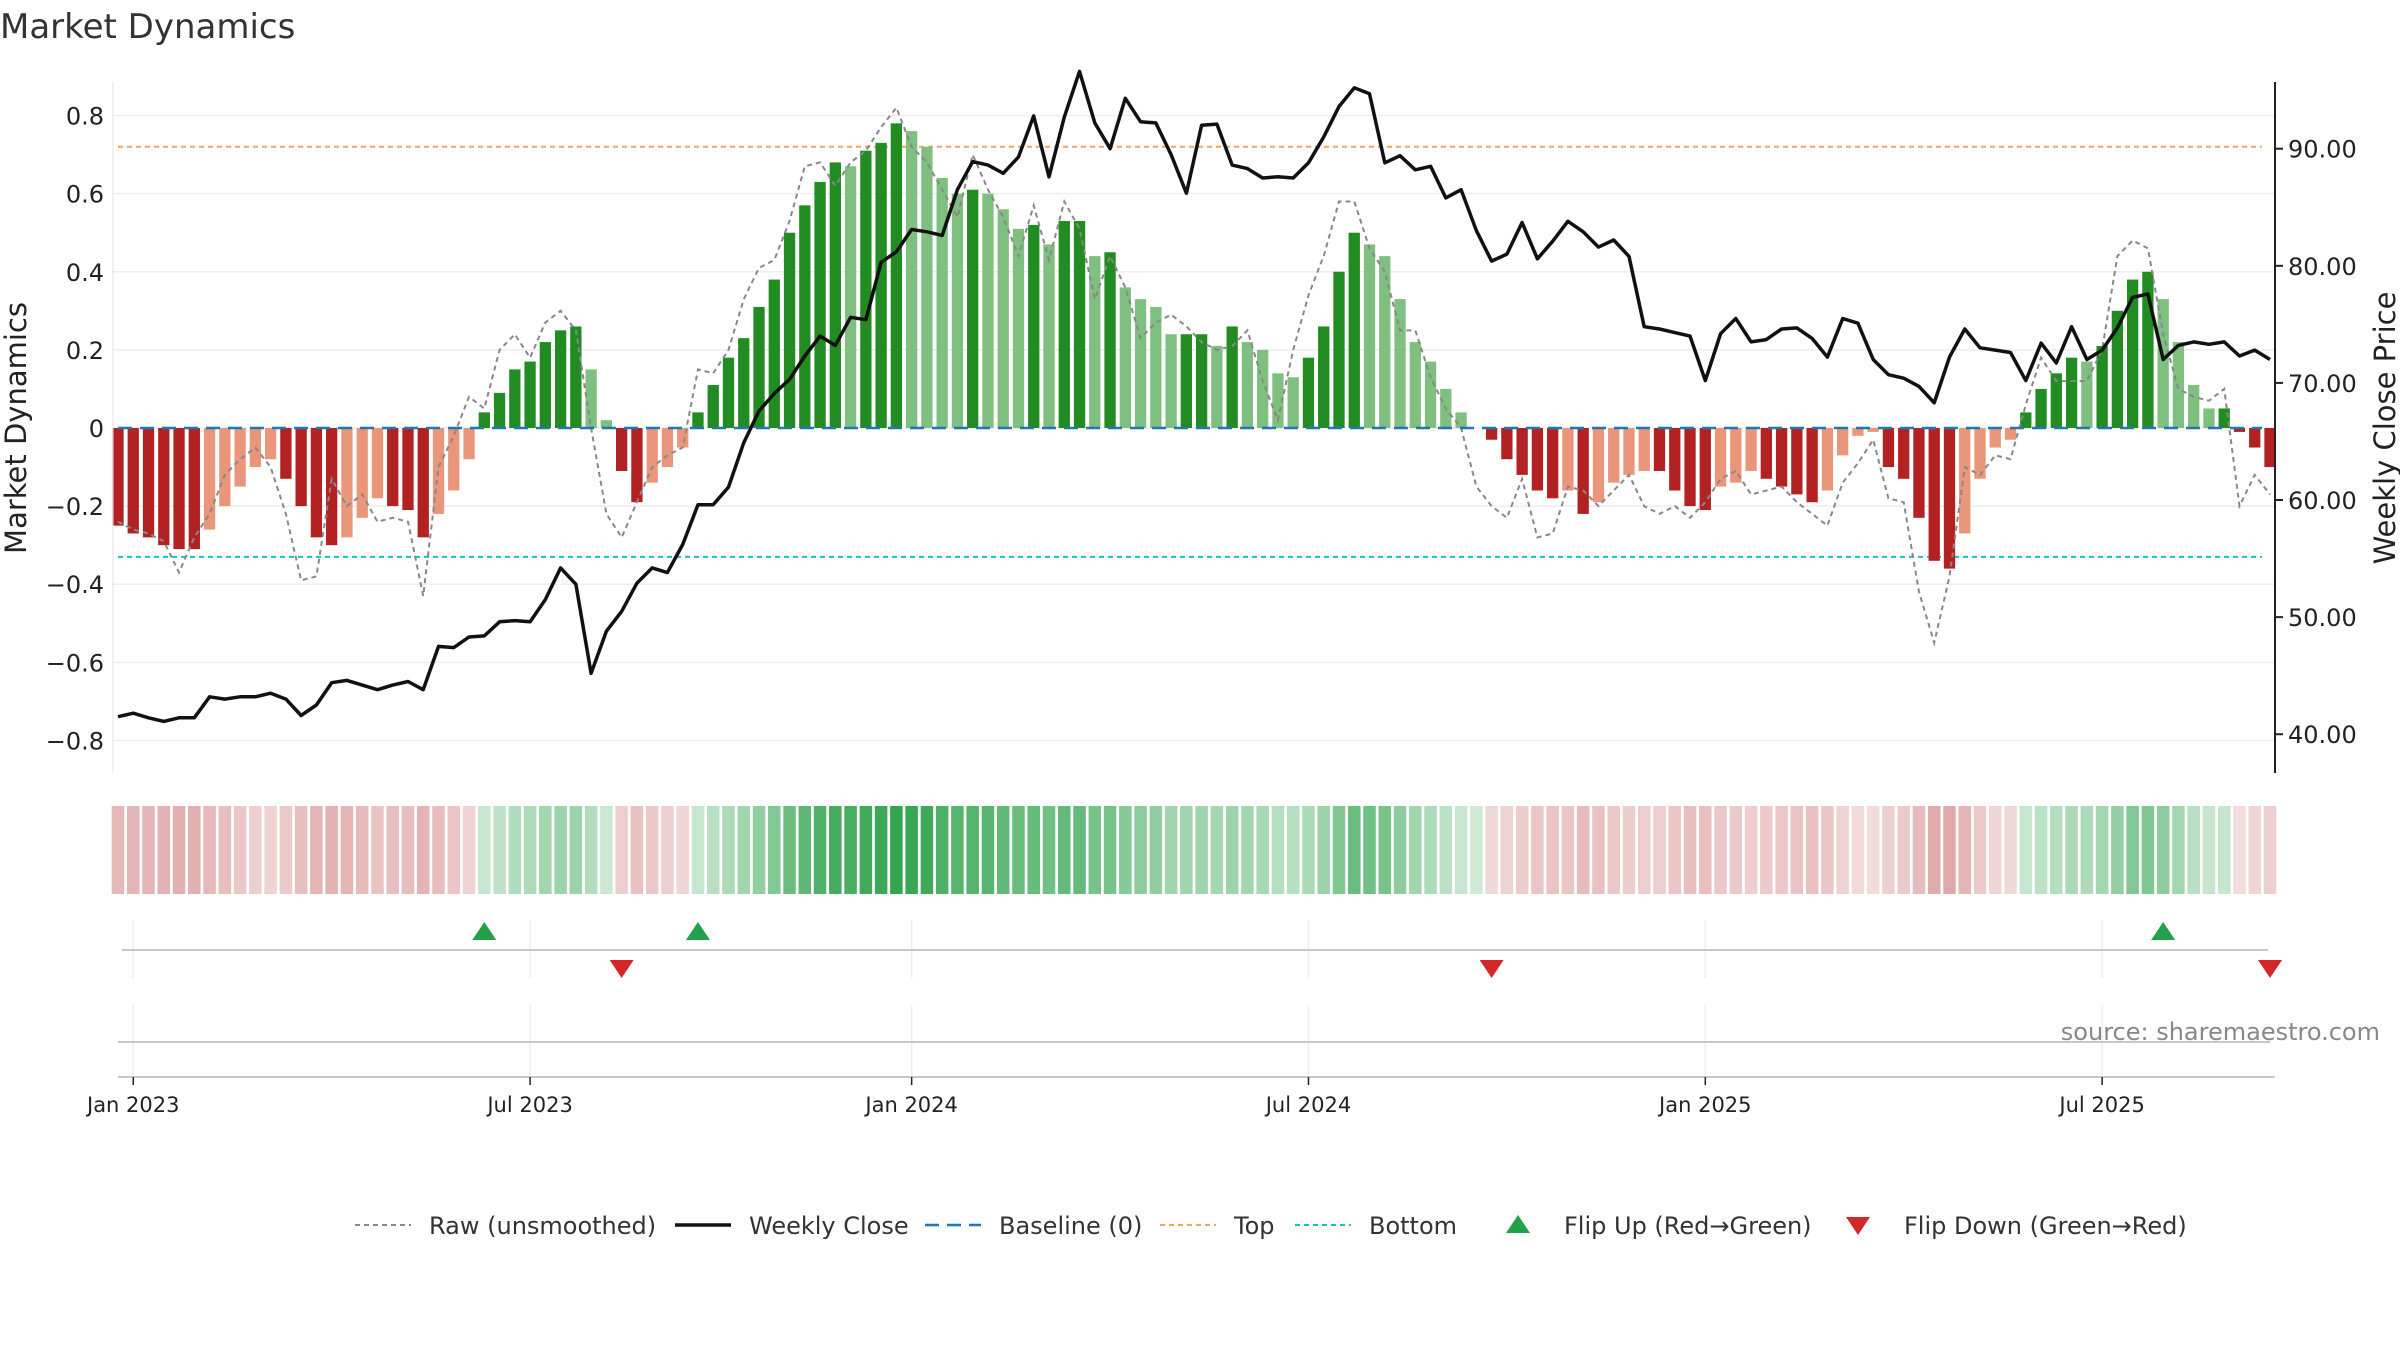 This screenshot has width=2400, height=1350. What do you see at coordinates (829, 1226) in the screenshot?
I see `legend-label: Weekly Close` at bounding box center [829, 1226].